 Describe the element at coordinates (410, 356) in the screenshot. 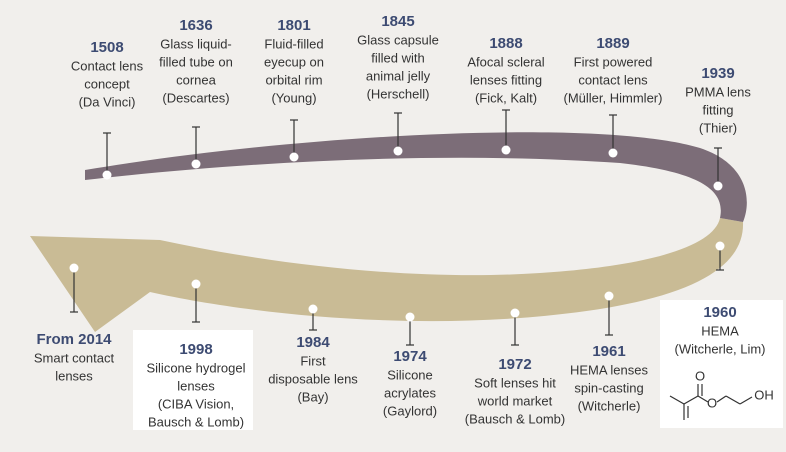

I see `event-year: 1974` at that location.